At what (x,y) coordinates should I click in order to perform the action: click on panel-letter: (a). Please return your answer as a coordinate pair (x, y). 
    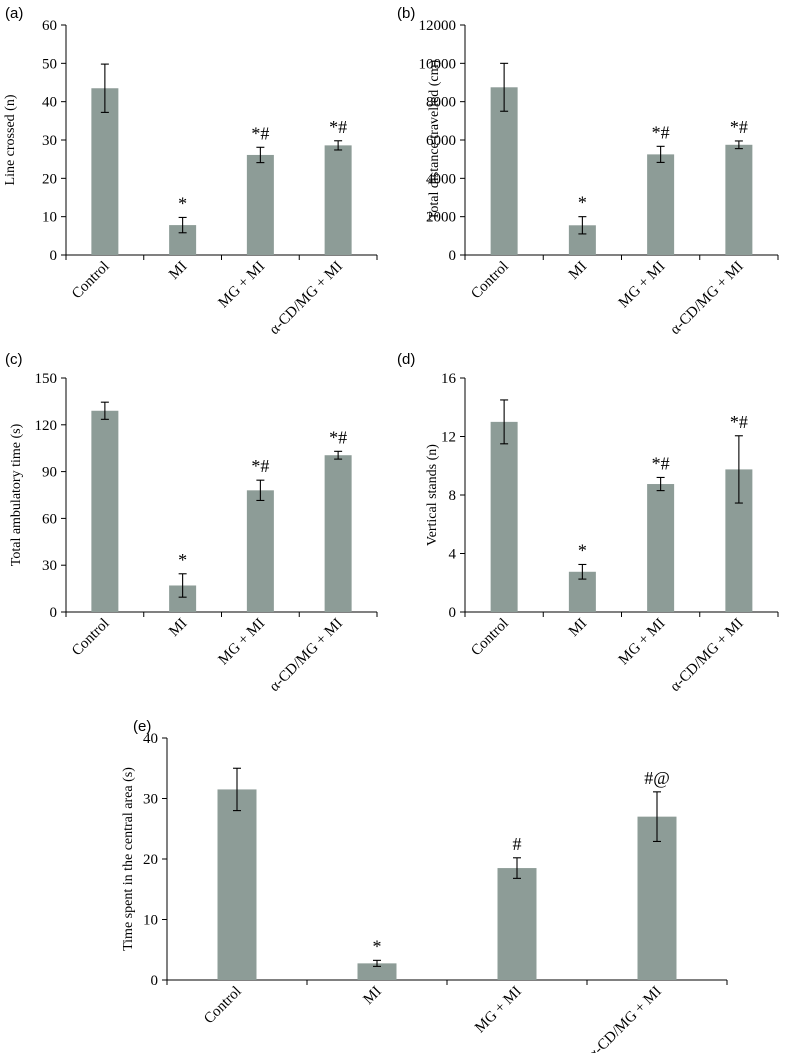
    Looking at the image, I should click on (14, 13).